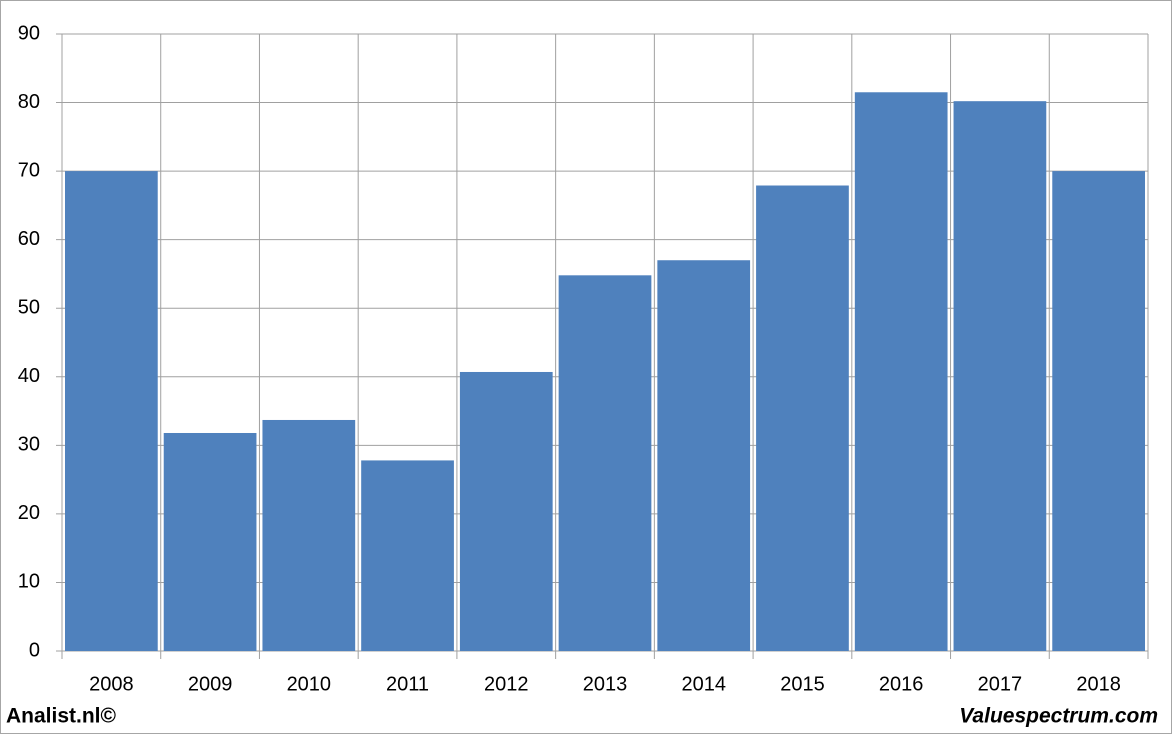 Image resolution: width=1172 pixels, height=734 pixels. What do you see at coordinates (34, 650) in the screenshot?
I see `y-tick-label: 0` at bounding box center [34, 650].